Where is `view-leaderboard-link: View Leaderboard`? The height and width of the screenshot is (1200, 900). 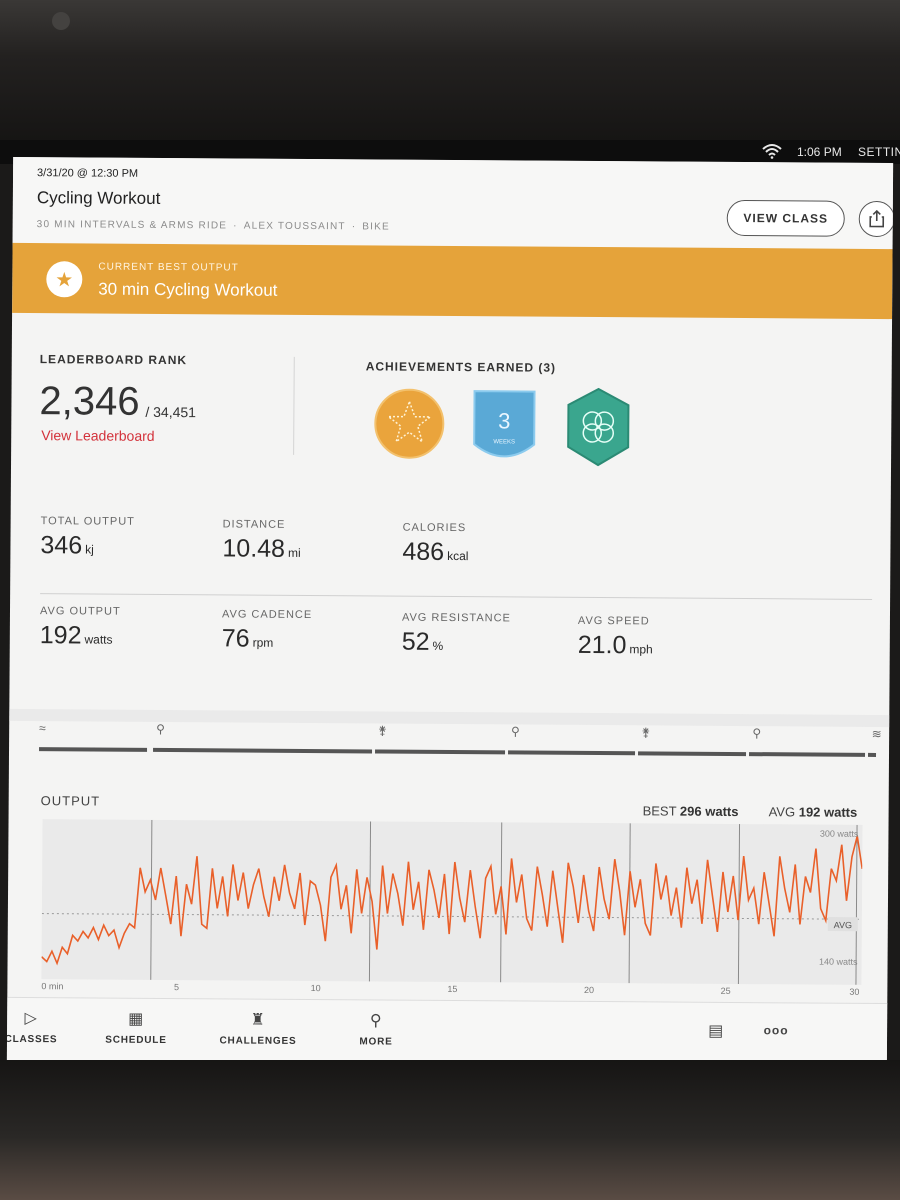 view-leaderboard-link: View Leaderboard is located at coordinates (98, 435).